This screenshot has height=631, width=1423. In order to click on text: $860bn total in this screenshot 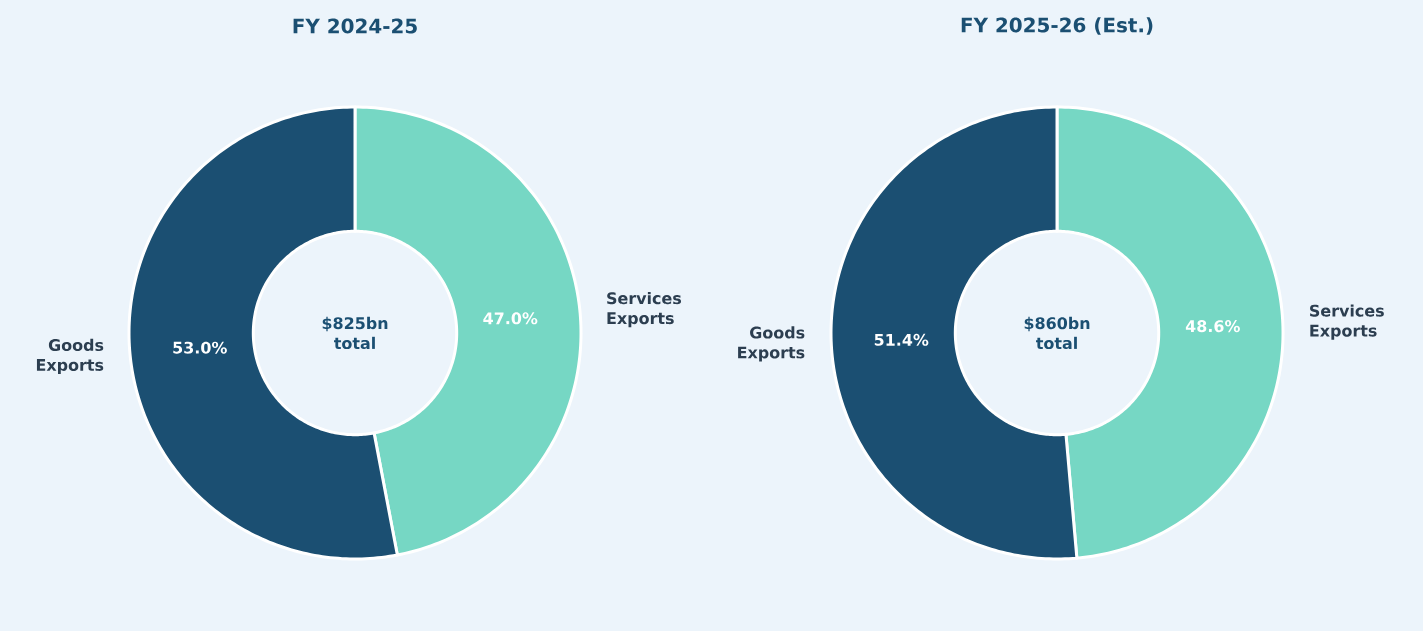, I will do `click(1057, 333)`.